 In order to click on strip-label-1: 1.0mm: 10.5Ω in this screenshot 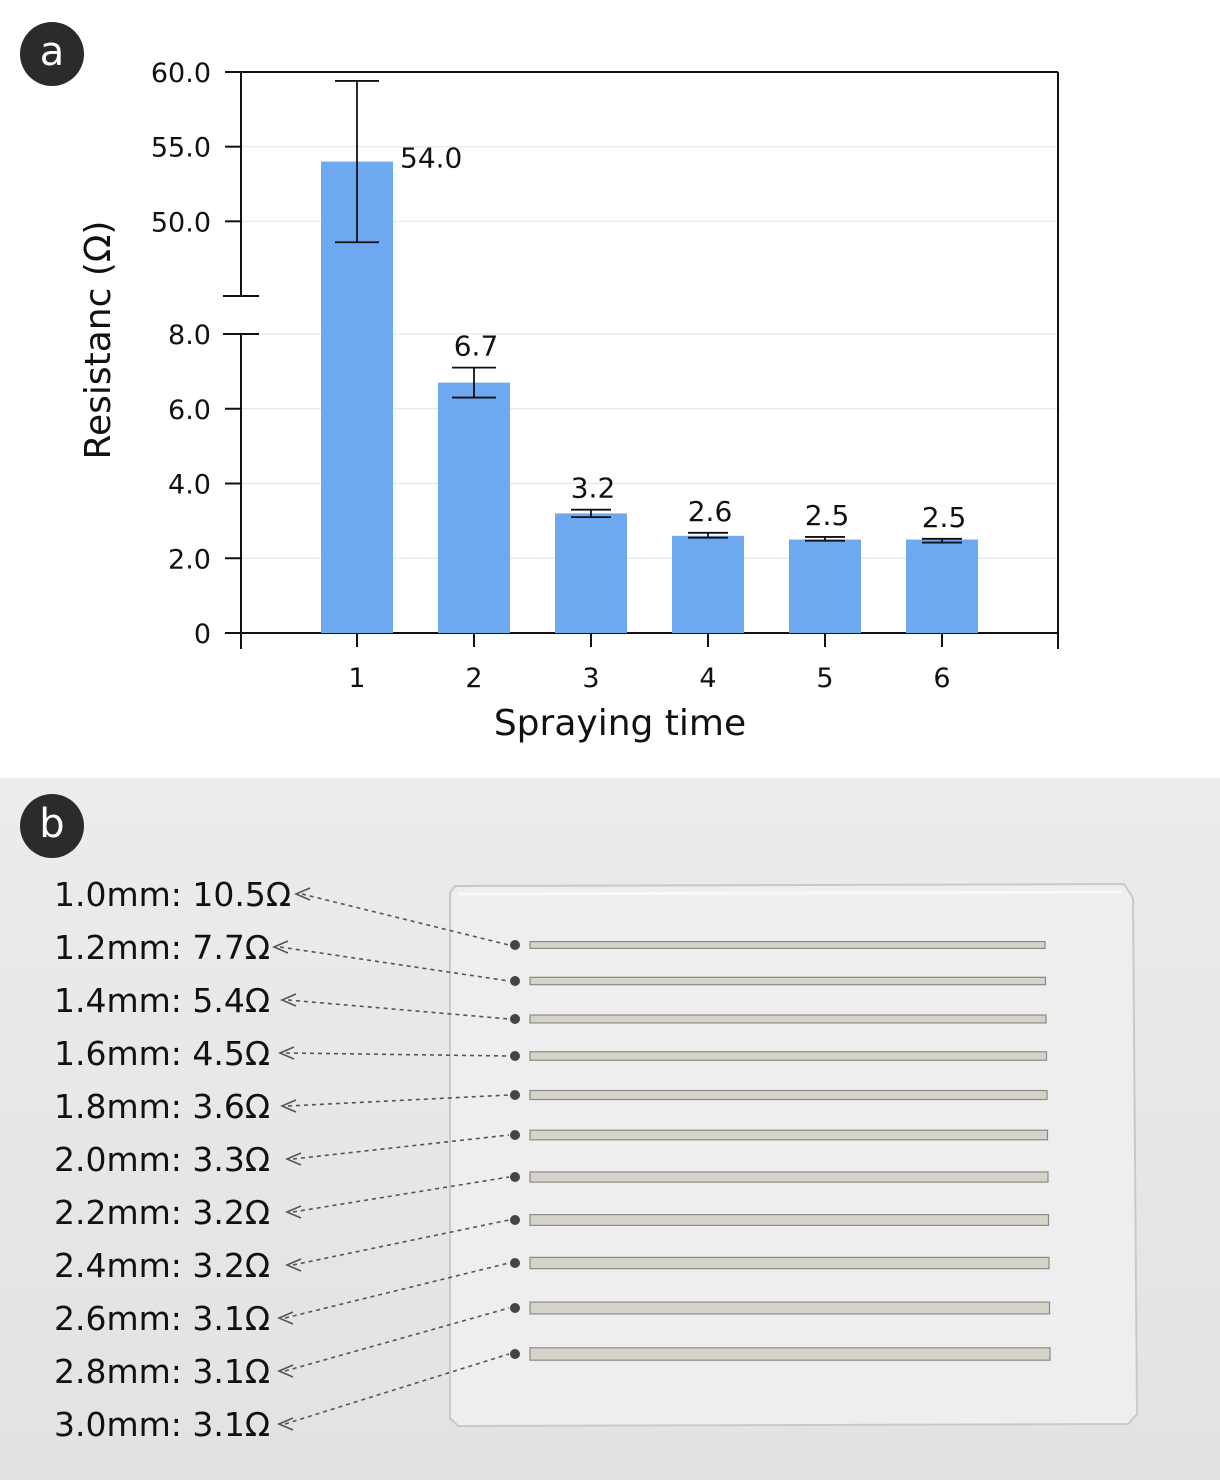, I will do `click(172, 894)`.